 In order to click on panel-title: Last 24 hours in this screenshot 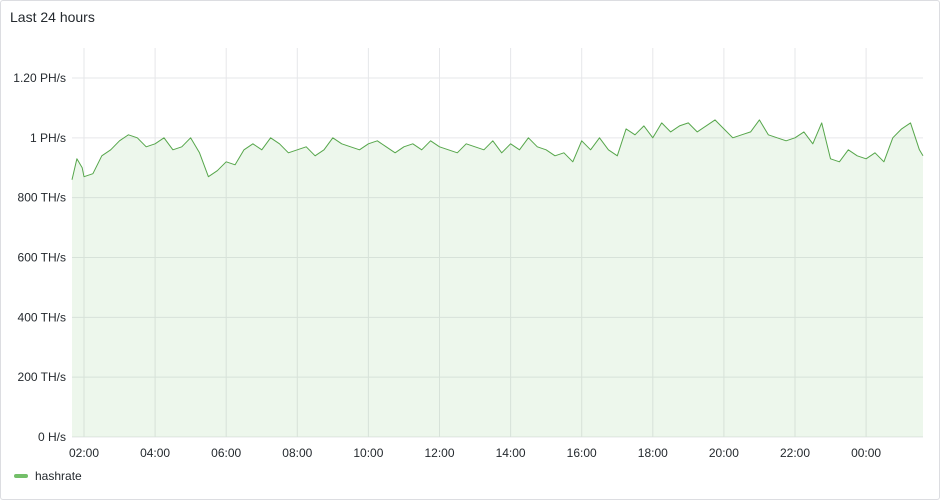, I will do `click(52, 17)`.